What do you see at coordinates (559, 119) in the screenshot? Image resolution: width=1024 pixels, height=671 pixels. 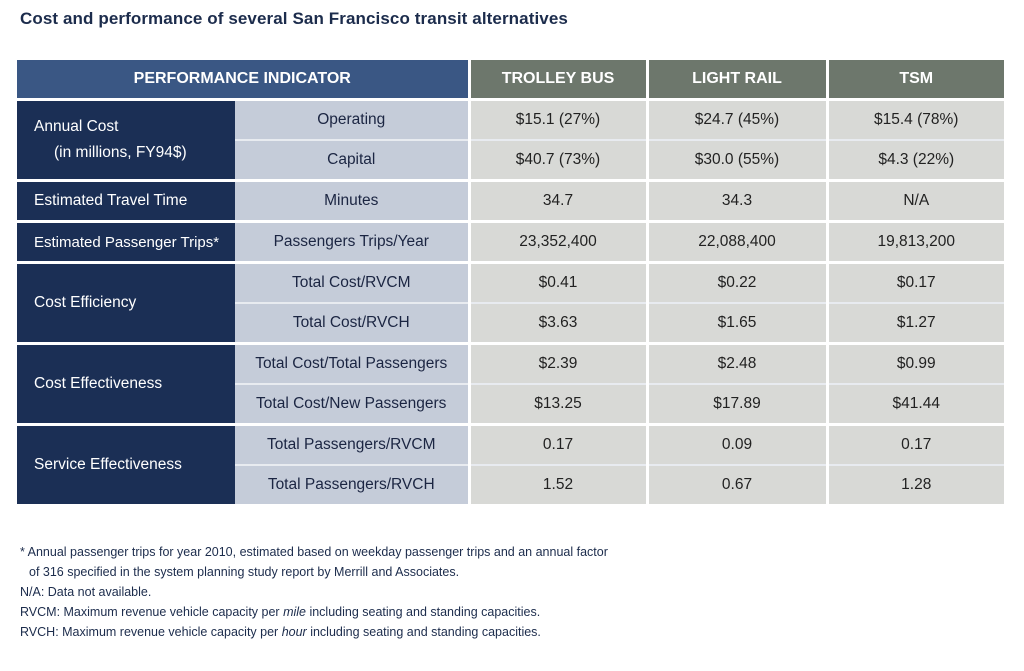 I see `trolley-value: $15.1 (27%)` at bounding box center [559, 119].